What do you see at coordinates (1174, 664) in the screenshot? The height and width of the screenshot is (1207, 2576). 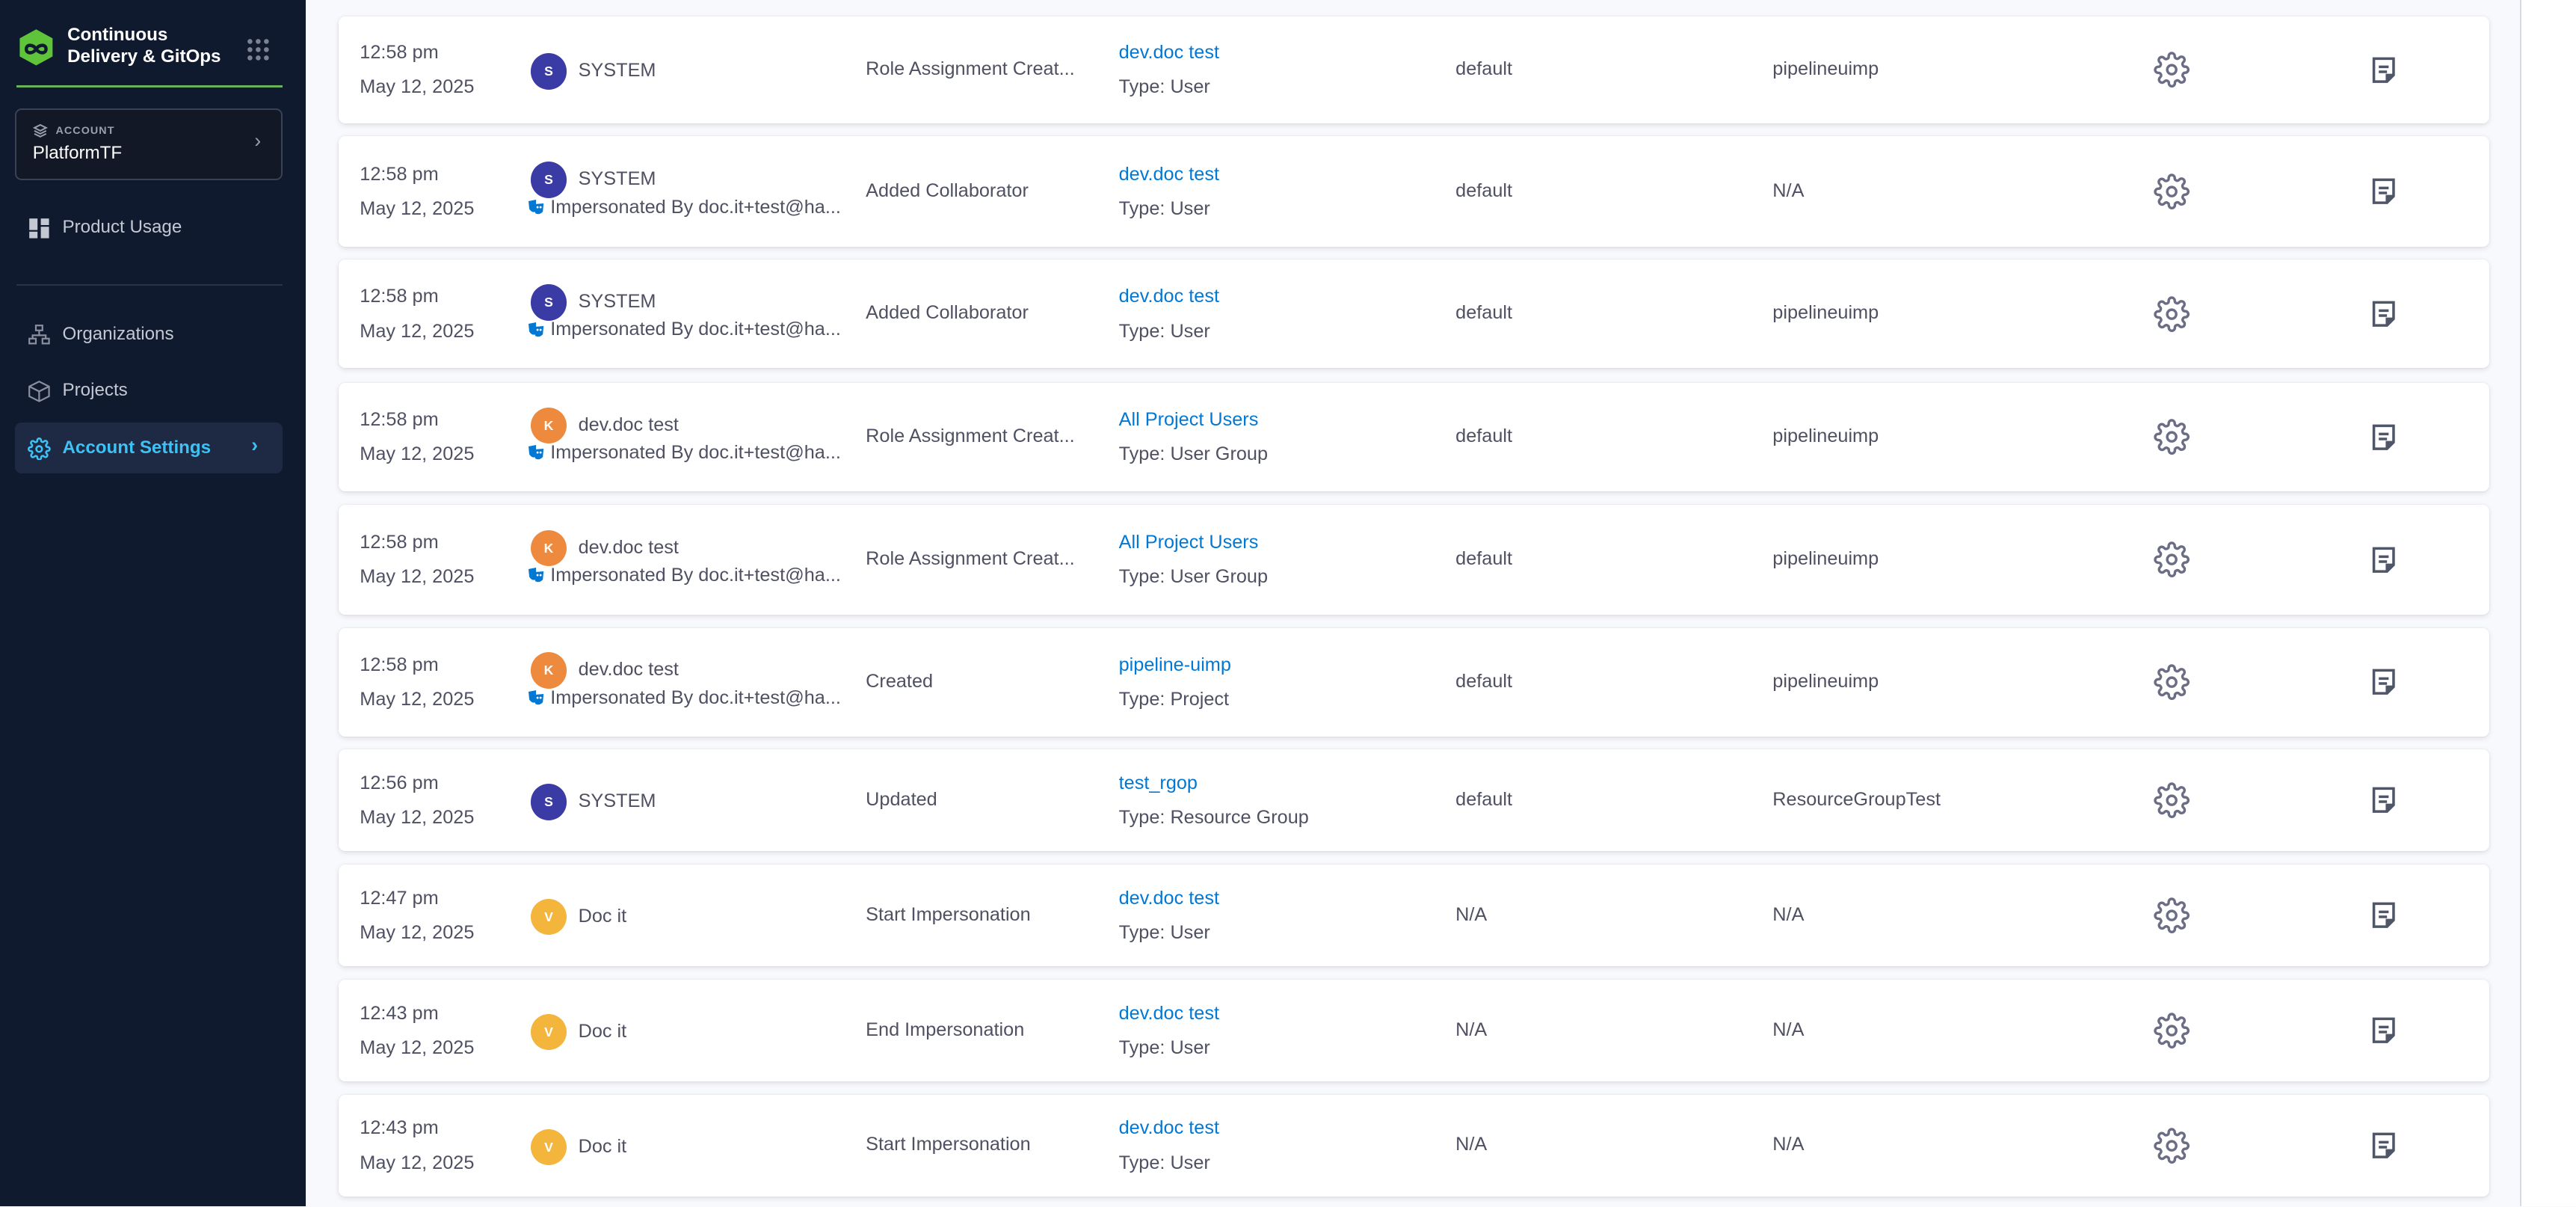 I see `resource-link: pipeline-uimp` at bounding box center [1174, 664].